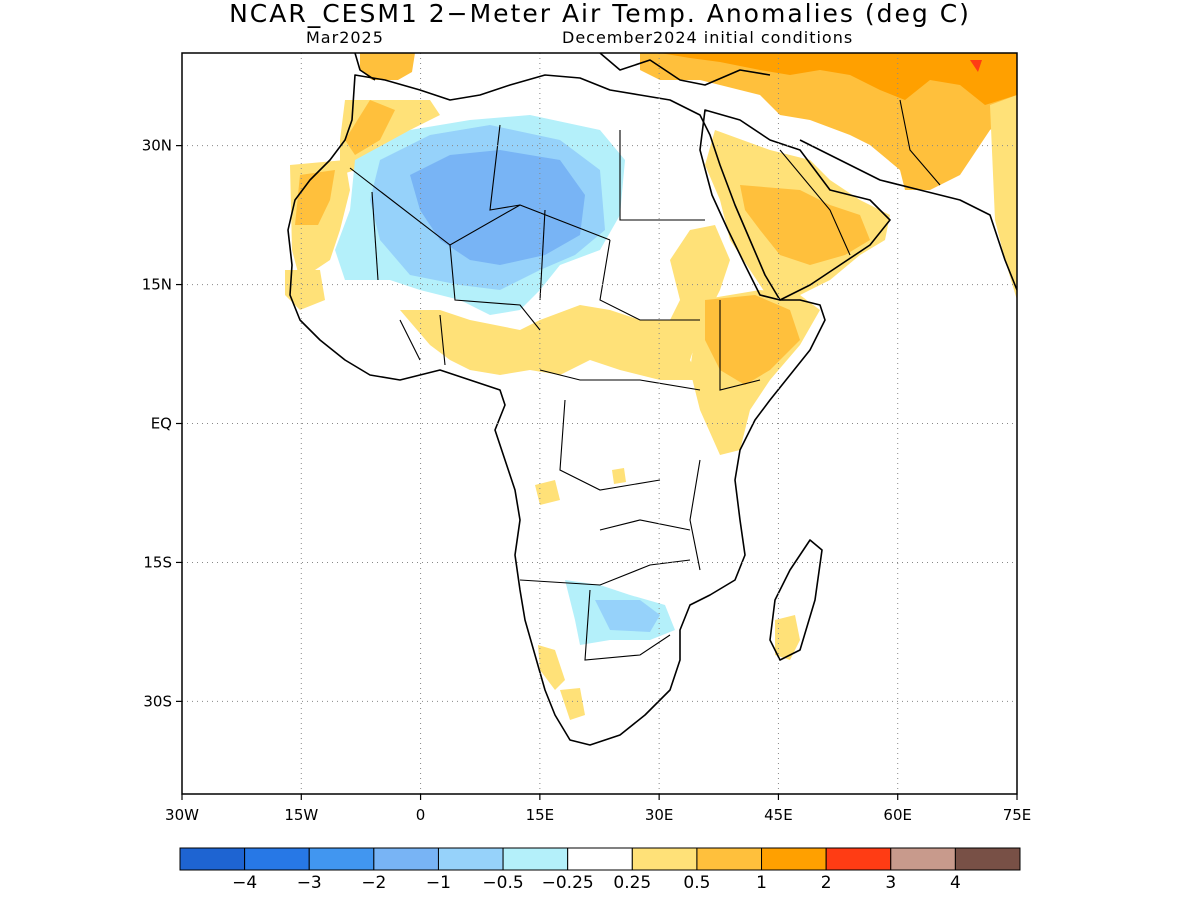 The width and height of the screenshot is (1200, 900). What do you see at coordinates (1017, 815) in the screenshot?
I see `lon-tick-label: 75E` at bounding box center [1017, 815].